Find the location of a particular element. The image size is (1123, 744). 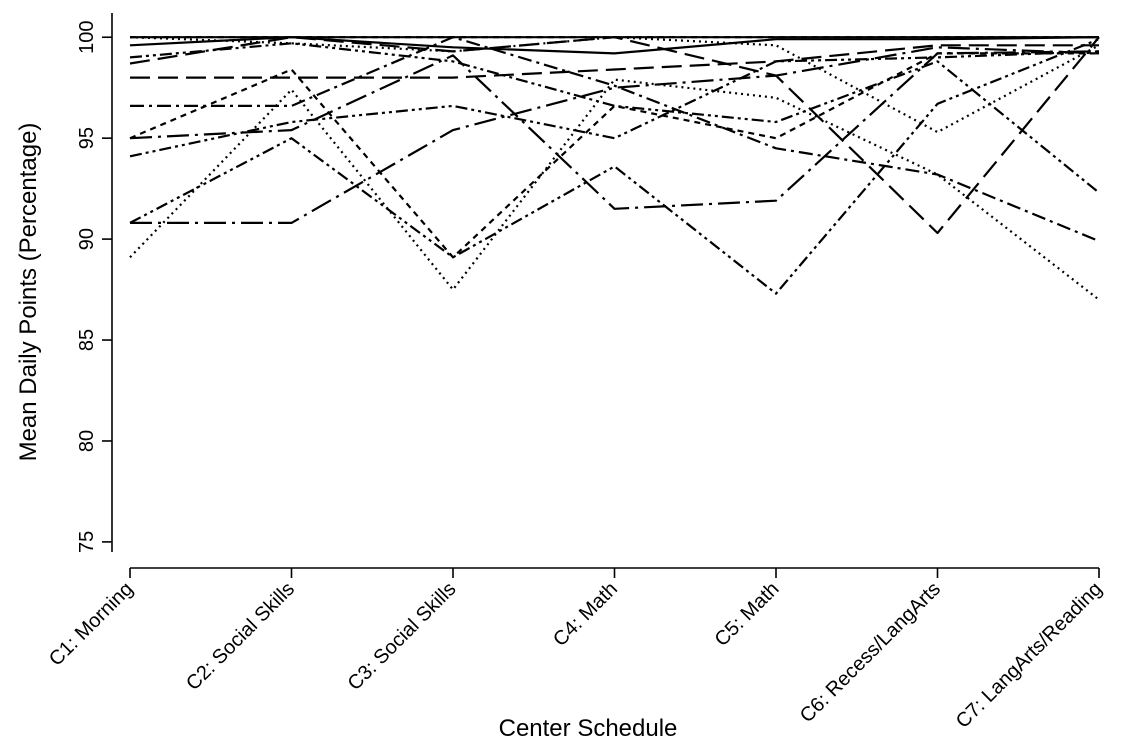

y-tick-label: 95 is located at coordinates (87, 138).